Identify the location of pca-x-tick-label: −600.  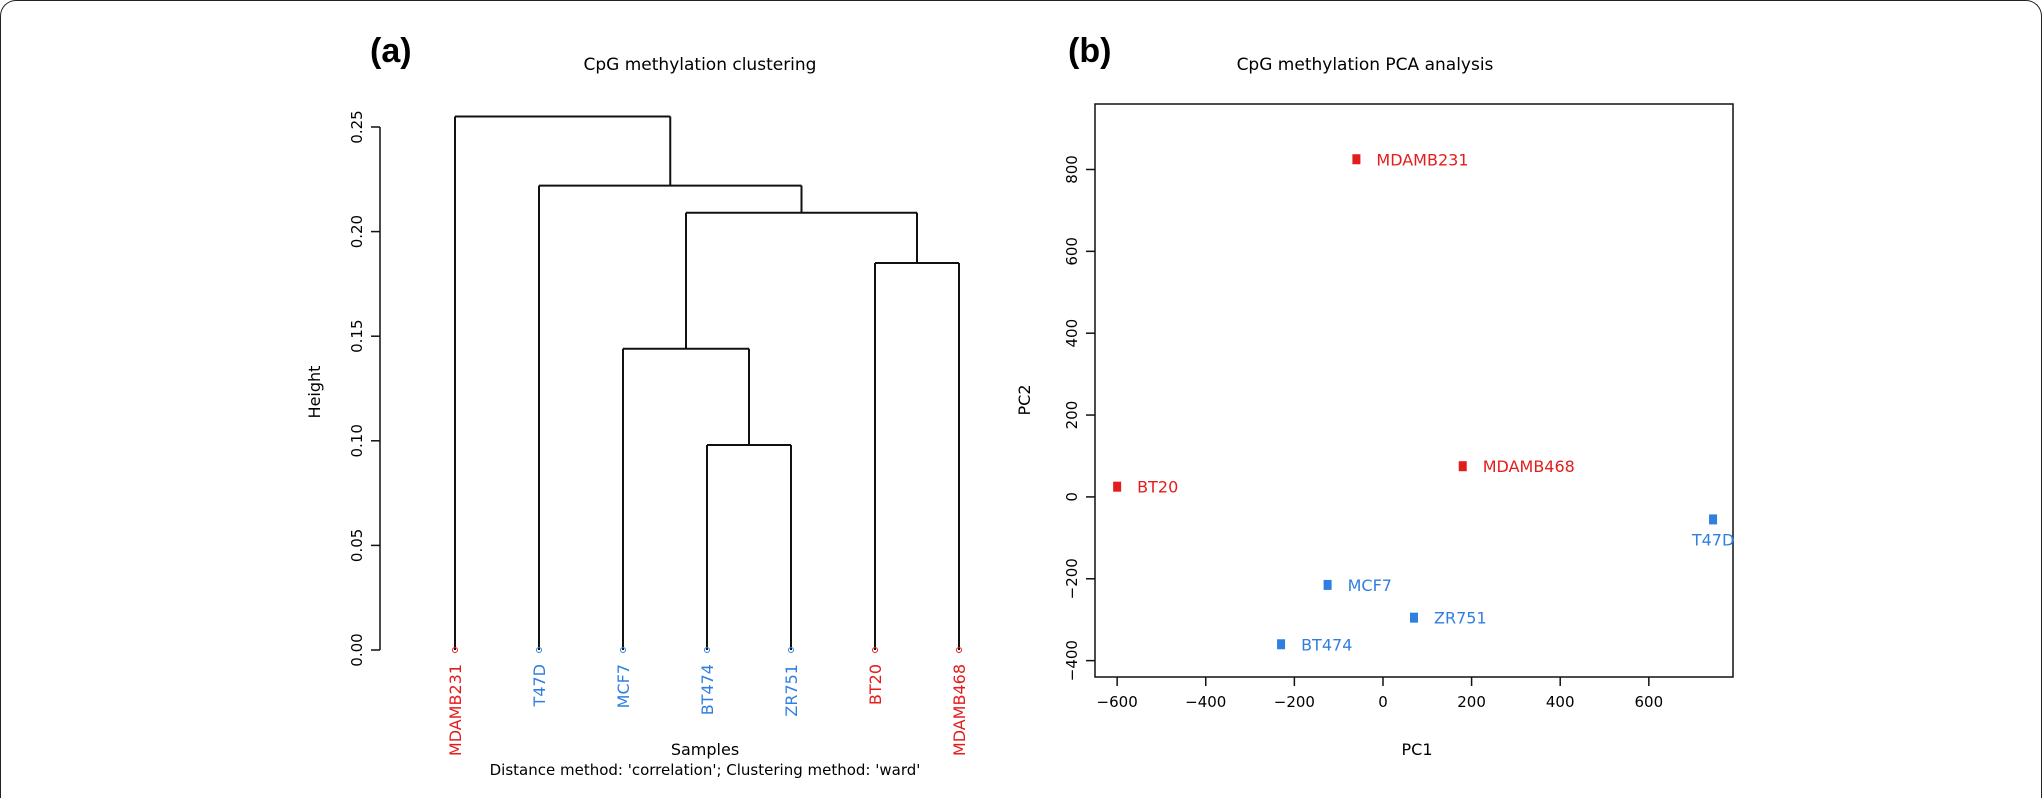
(1117, 702).